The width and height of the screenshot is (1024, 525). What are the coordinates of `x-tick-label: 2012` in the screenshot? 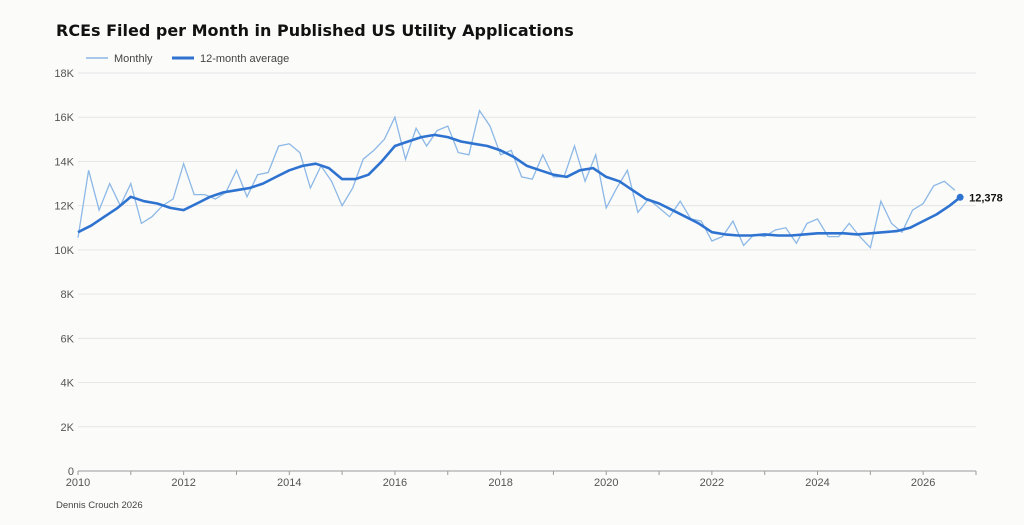 It's located at (183, 483).